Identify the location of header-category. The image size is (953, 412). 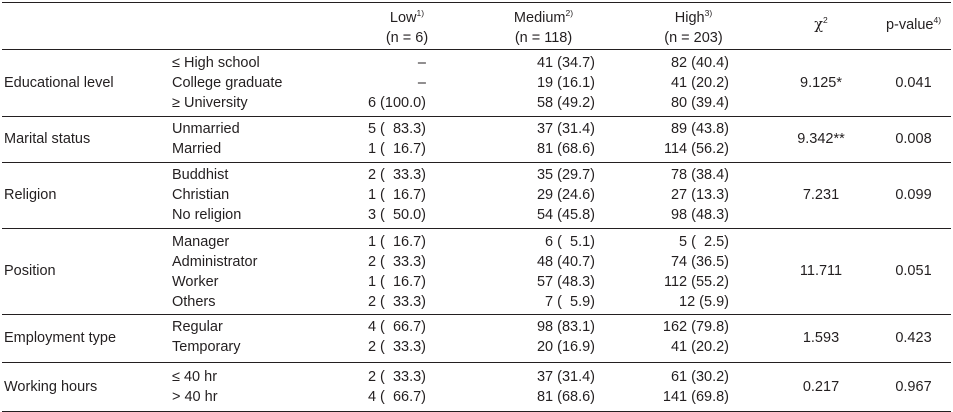
(258, 26).